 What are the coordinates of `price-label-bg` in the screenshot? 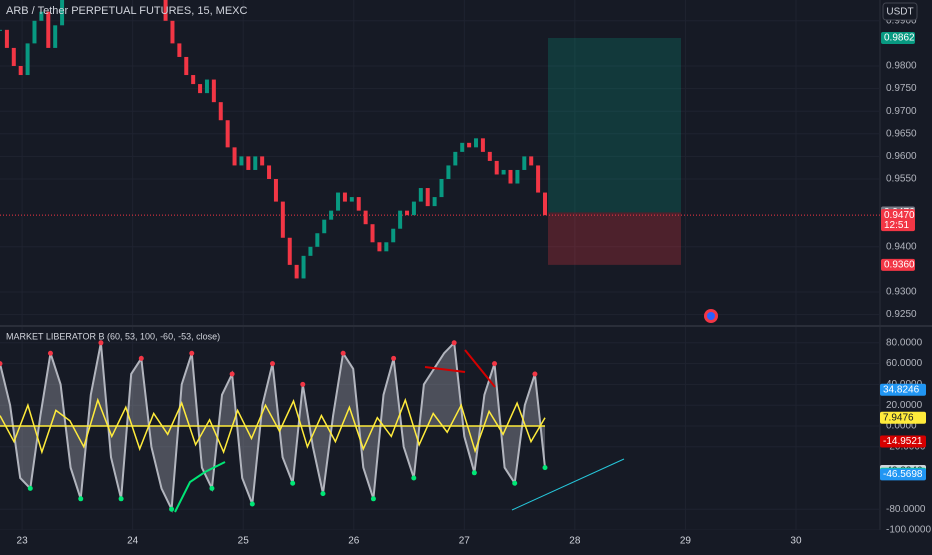 It's located at (898, 220).